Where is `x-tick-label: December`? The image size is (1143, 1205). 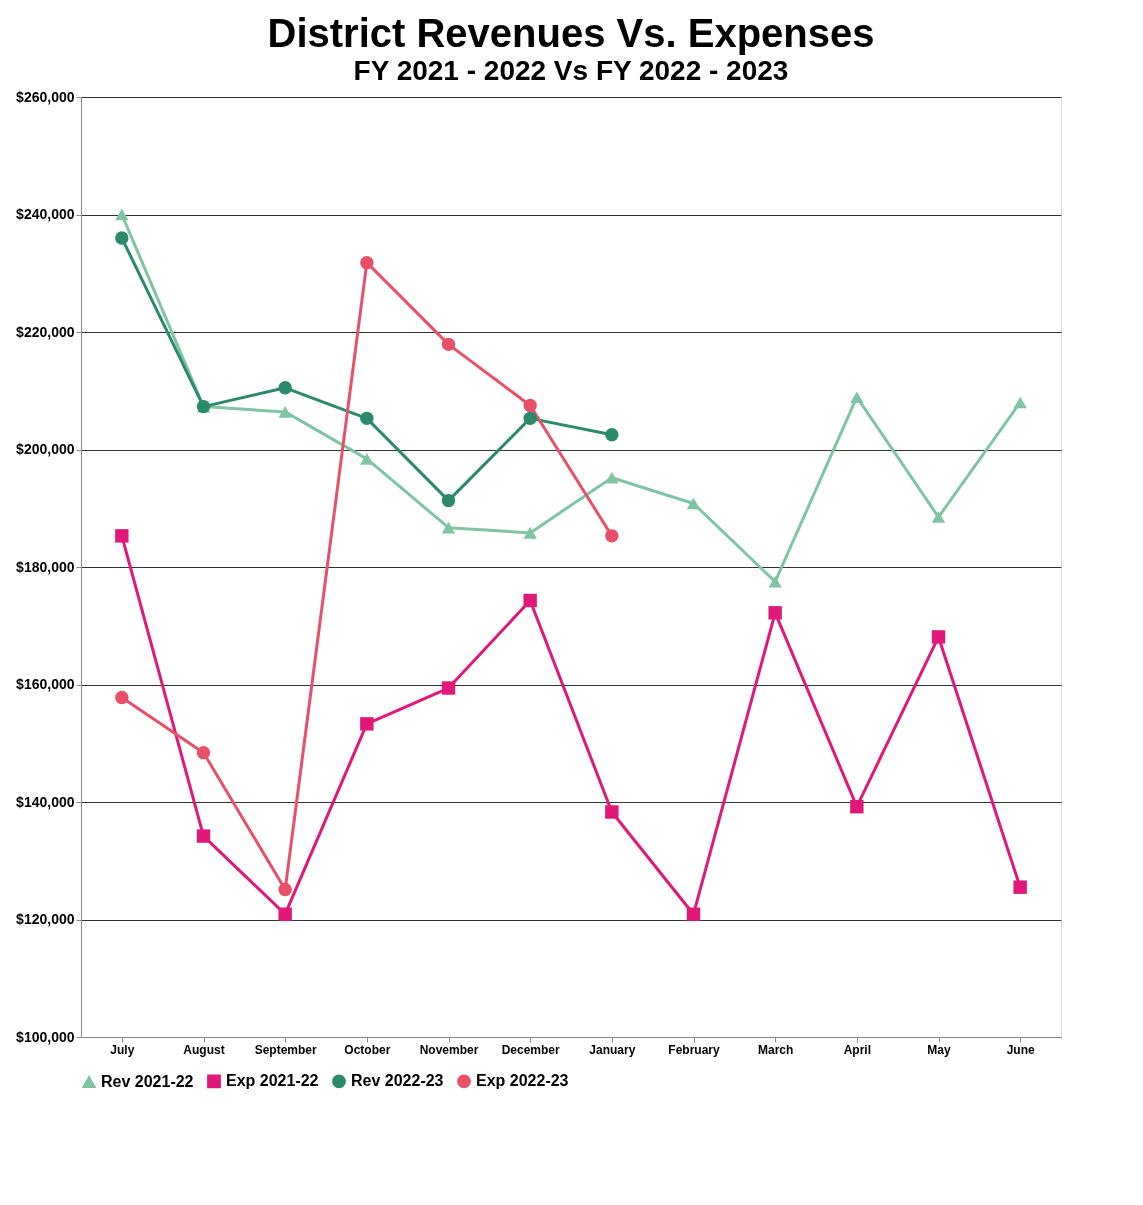
x-tick-label: December is located at coordinates (531, 1049).